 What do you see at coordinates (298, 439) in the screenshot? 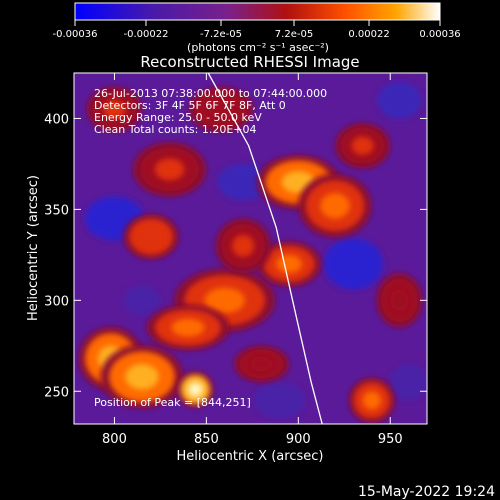
I see `x-tick-label: 900` at bounding box center [298, 439].